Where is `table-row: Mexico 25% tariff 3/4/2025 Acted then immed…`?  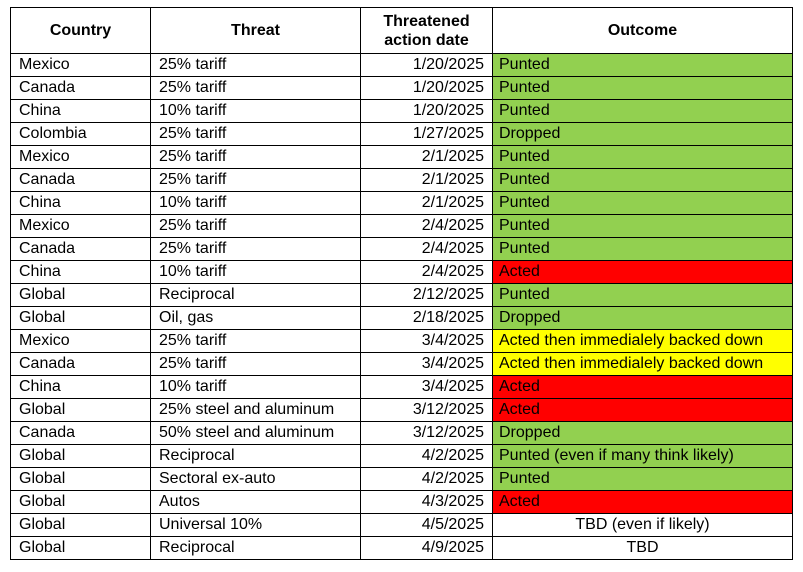
table-row: Mexico 25% tariff 3/4/2025 Acted then immed… is located at coordinates (401, 341).